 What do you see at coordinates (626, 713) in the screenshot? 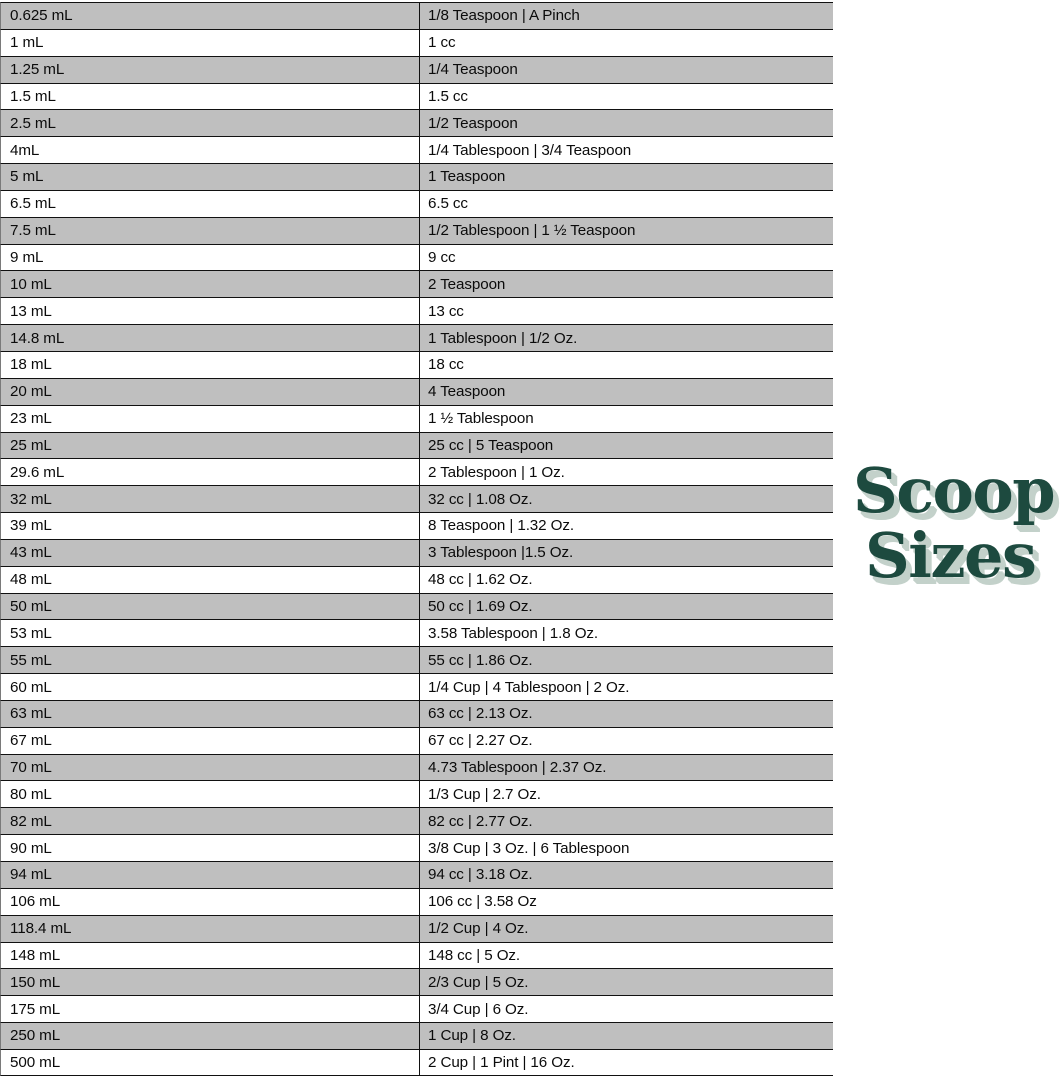
I see `cell-equivalents: 63 cc | 2.13 Oz.` at bounding box center [626, 713].